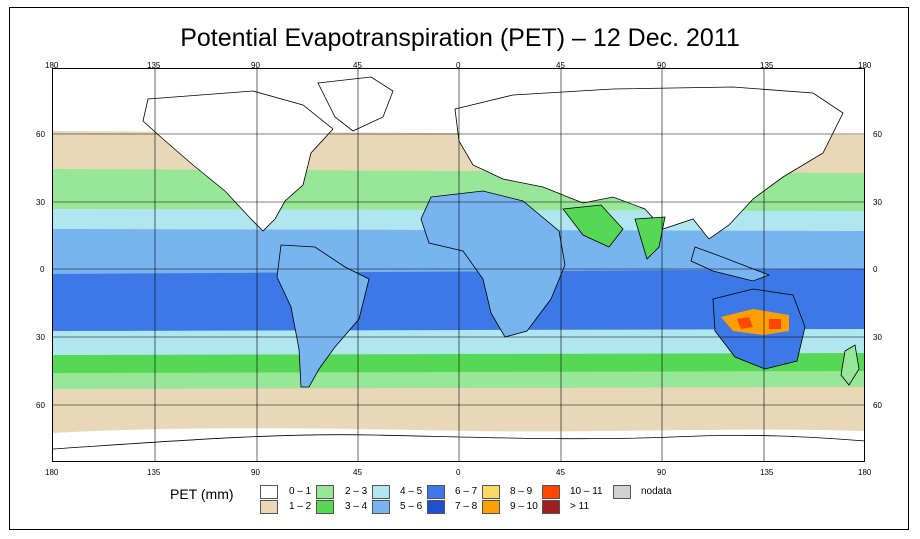 This screenshot has height=539, width=920. I want to click on legend-label: 0 – 1, so click(300, 491).